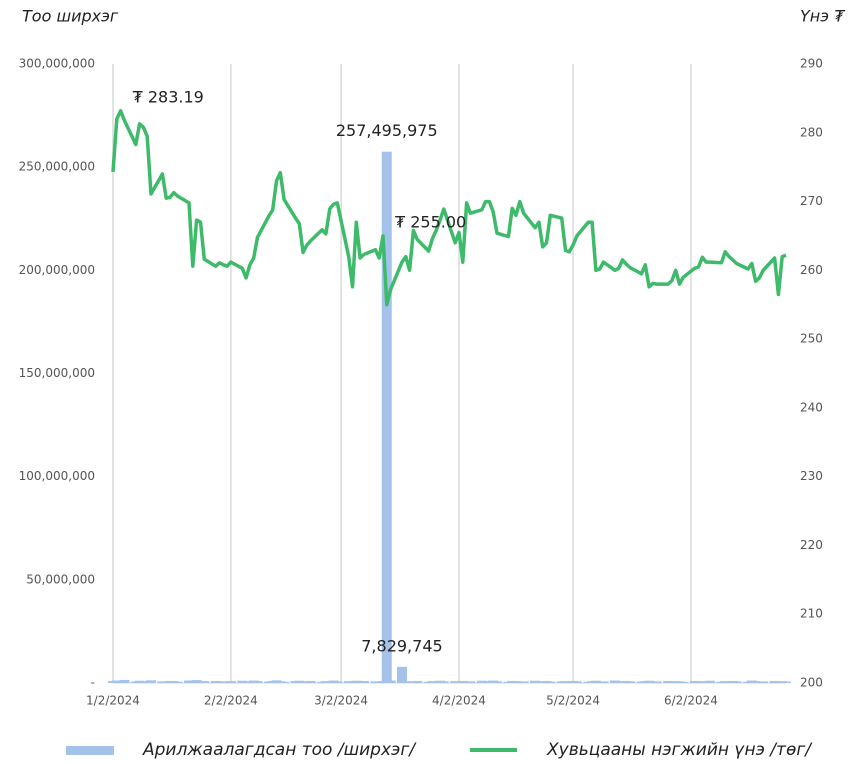 This screenshot has height=764, width=854. What do you see at coordinates (279, 750) in the screenshot?
I see `legend-label: Арилжаалагдсан тоо /ширхэг/` at bounding box center [279, 750].